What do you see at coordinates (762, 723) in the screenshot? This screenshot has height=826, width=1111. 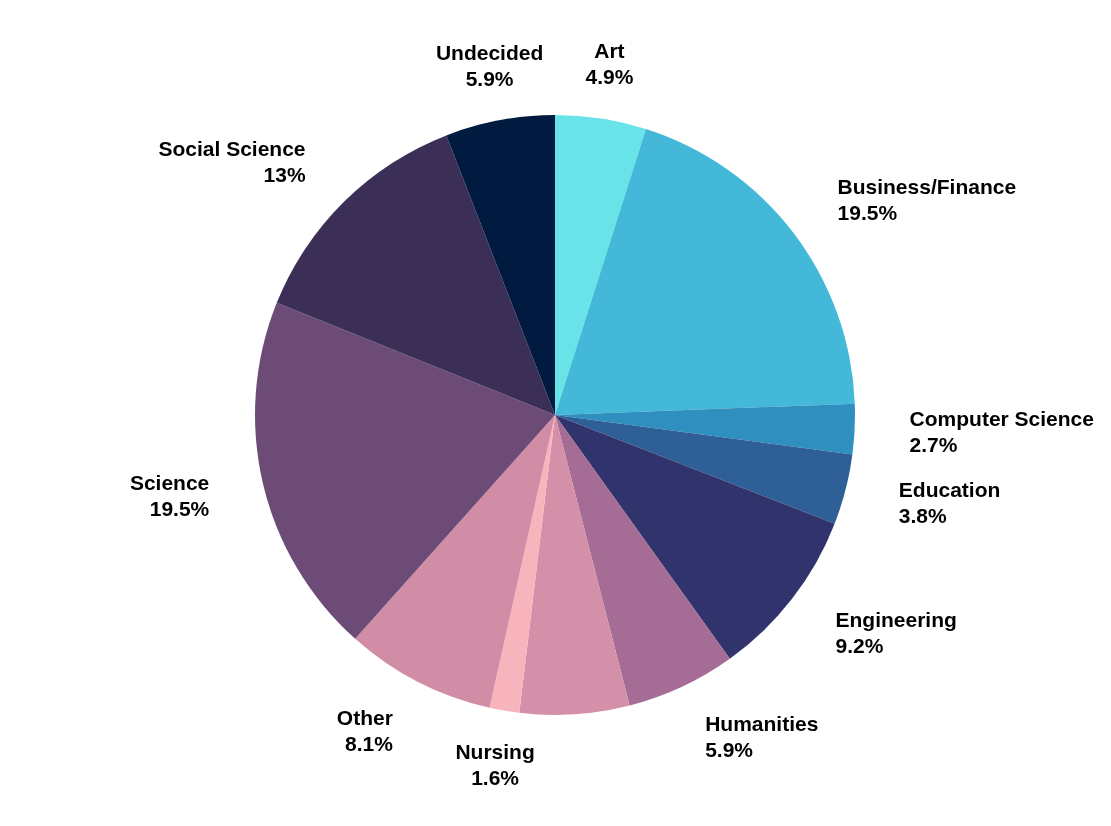 I see `slice-label: Humanities` at bounding box center [762, 723].